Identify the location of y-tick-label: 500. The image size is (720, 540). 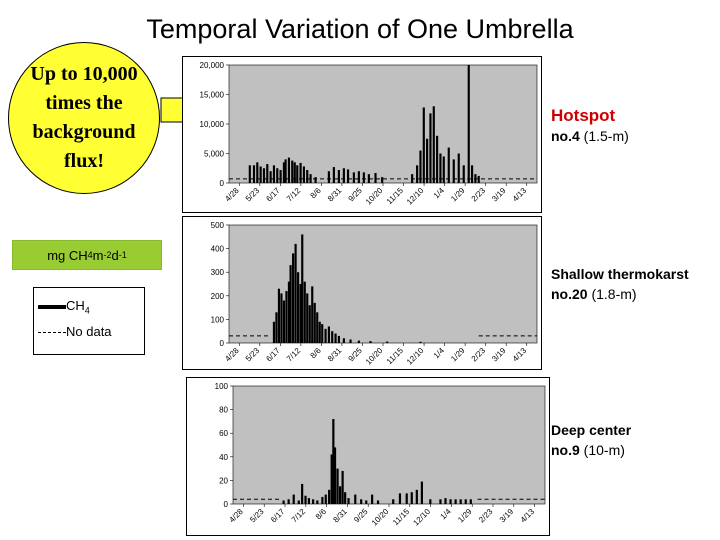
(218, 225).